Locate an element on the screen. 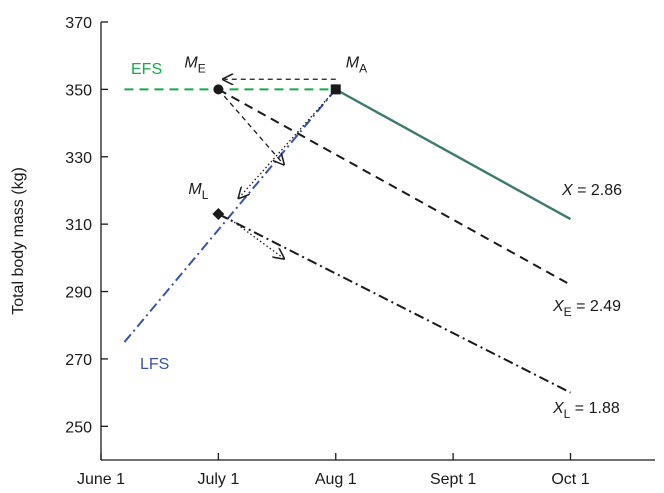  point-label-a: MA is located at coordinates (356, 64).